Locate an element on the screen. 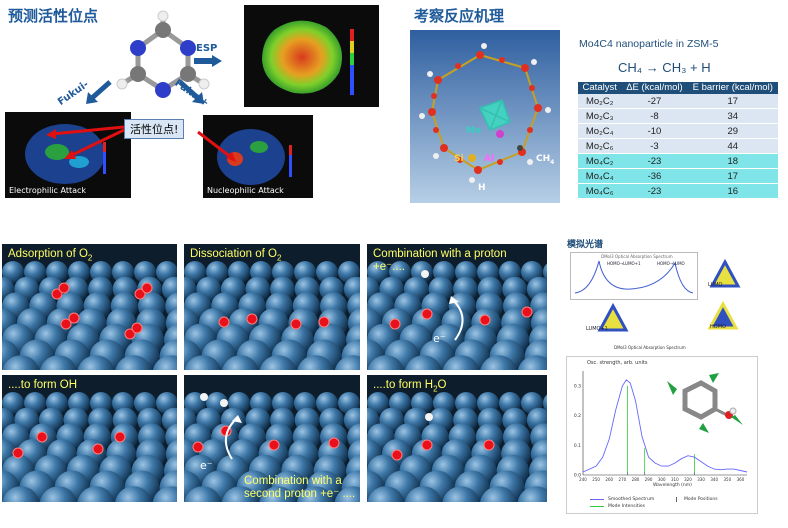 The width and height of the screenshot is (788, 528). table-cell-catalyst: Mo₂C₆ is located at coordinates (600, 146).